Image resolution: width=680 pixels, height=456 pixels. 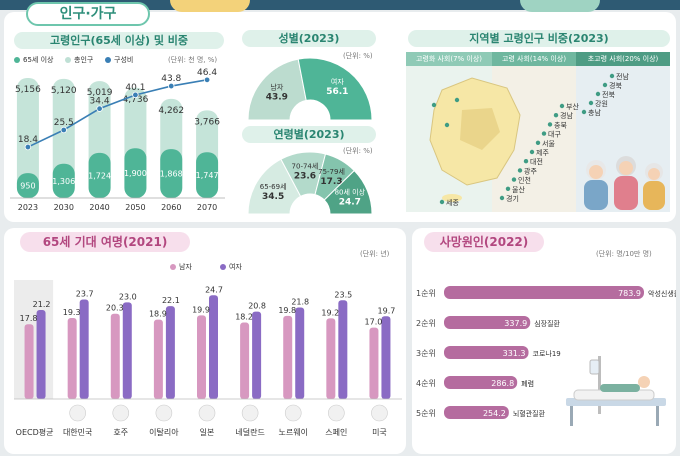 What do you see at coordinates (620, 388) in the screenshot?
I see `patient-blanket` at bounding box center [620, 388].